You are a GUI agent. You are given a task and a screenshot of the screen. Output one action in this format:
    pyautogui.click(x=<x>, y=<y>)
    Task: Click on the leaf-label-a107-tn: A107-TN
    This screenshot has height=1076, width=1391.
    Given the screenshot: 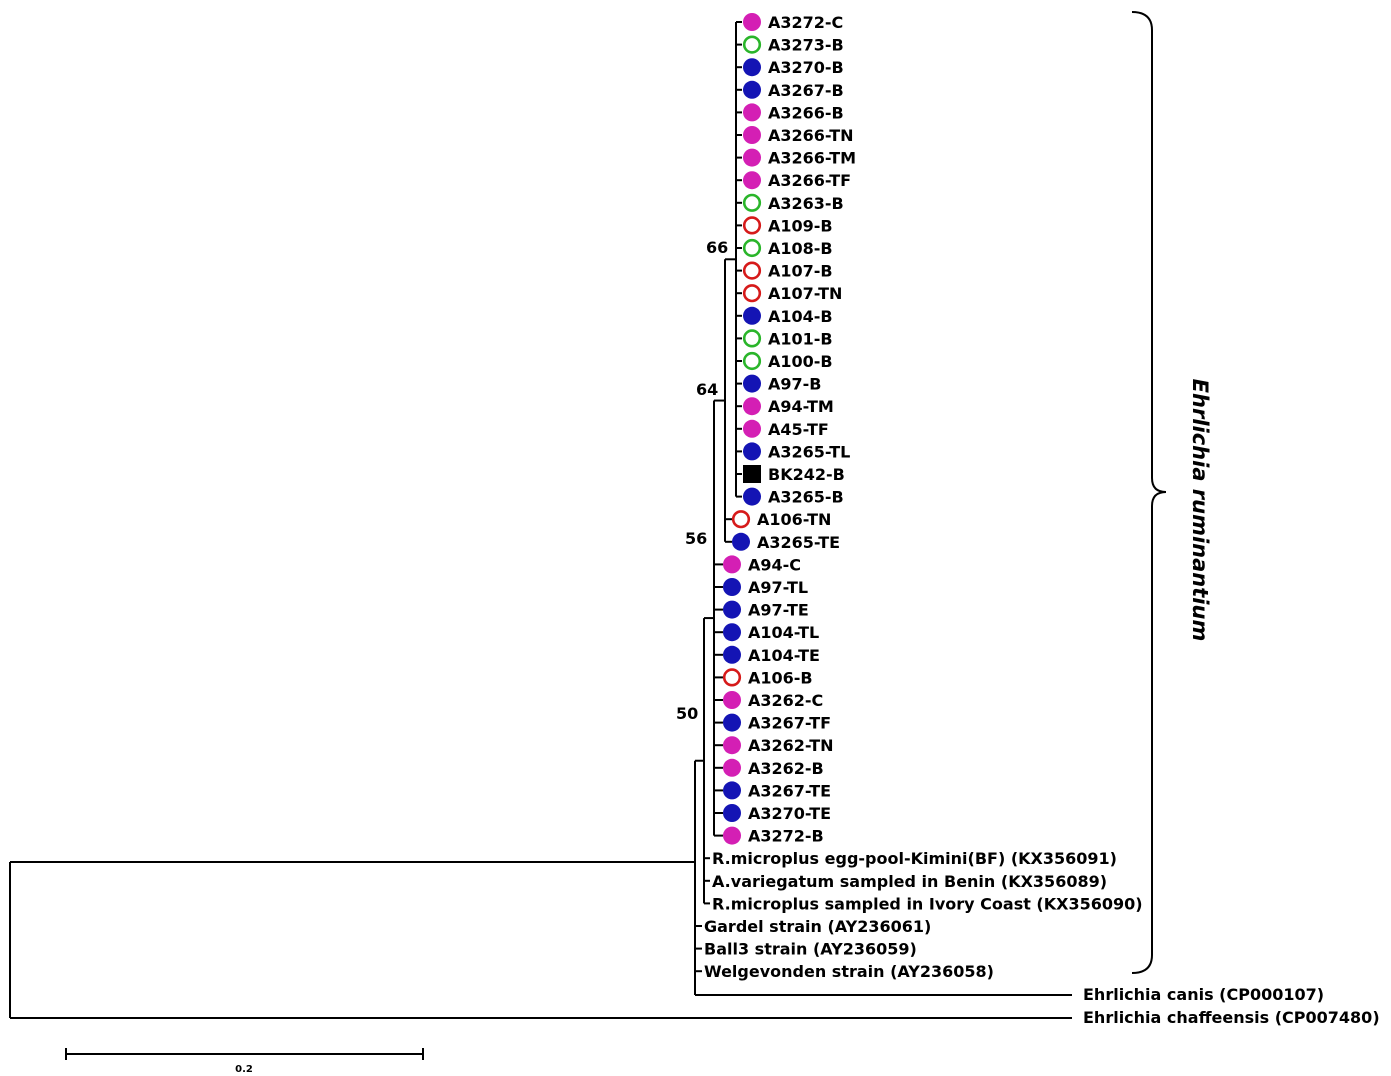 What is the action you would take?
    pyautogui.click(x=805, y=293)
    